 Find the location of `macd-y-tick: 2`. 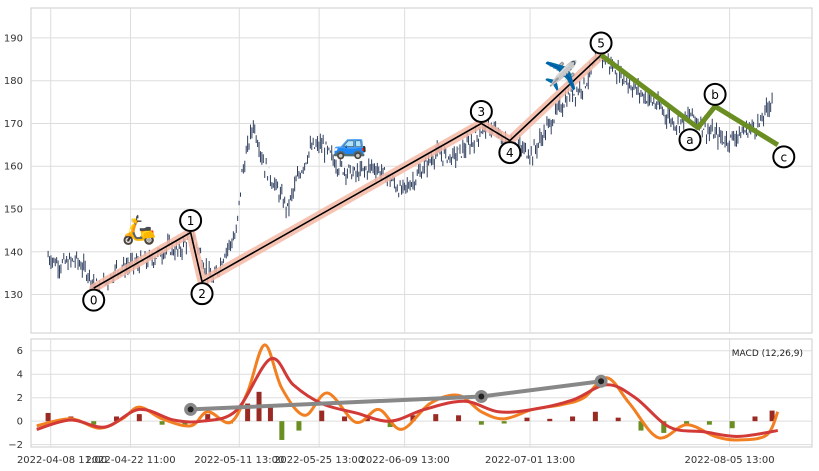

macd-y-tick: 2 is located at coordinates (20, 398).